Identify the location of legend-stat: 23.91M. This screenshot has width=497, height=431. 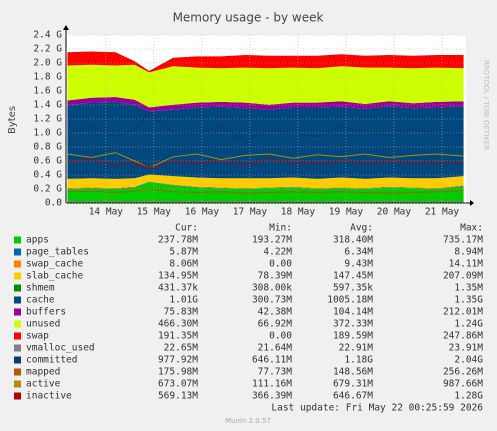
(466, 348).